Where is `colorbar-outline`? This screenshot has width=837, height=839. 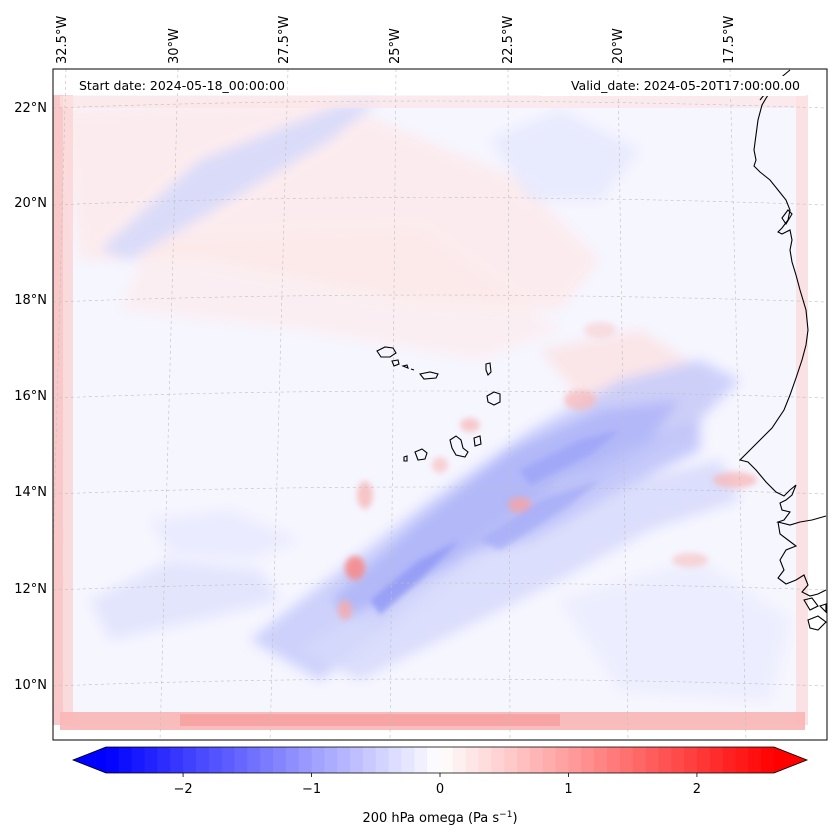
colorbar-outline is located at coordinates (440, 760).